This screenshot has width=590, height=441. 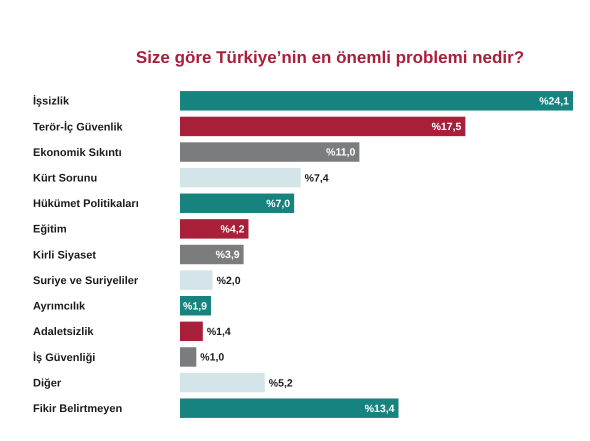 I want to click on y-tick-label: Diğer, so click(x=47, y=383).